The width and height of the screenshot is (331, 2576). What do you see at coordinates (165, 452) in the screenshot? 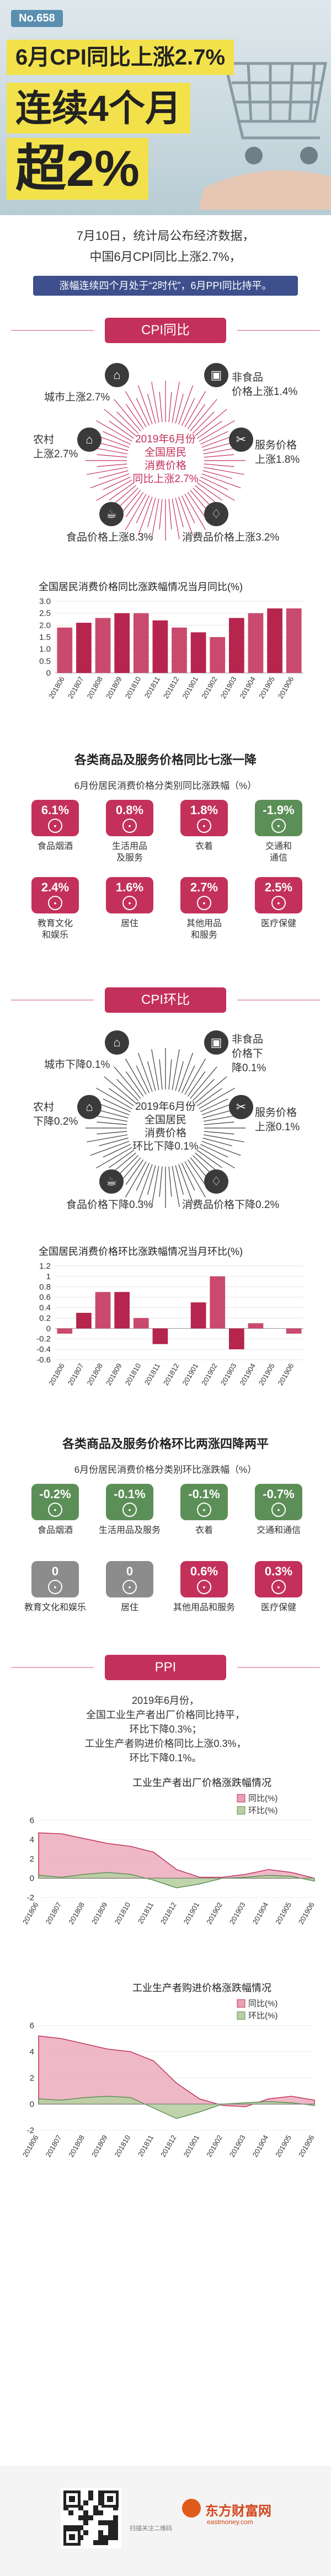
I see `center-line: 全国居民` at bounding box center [165, 452].